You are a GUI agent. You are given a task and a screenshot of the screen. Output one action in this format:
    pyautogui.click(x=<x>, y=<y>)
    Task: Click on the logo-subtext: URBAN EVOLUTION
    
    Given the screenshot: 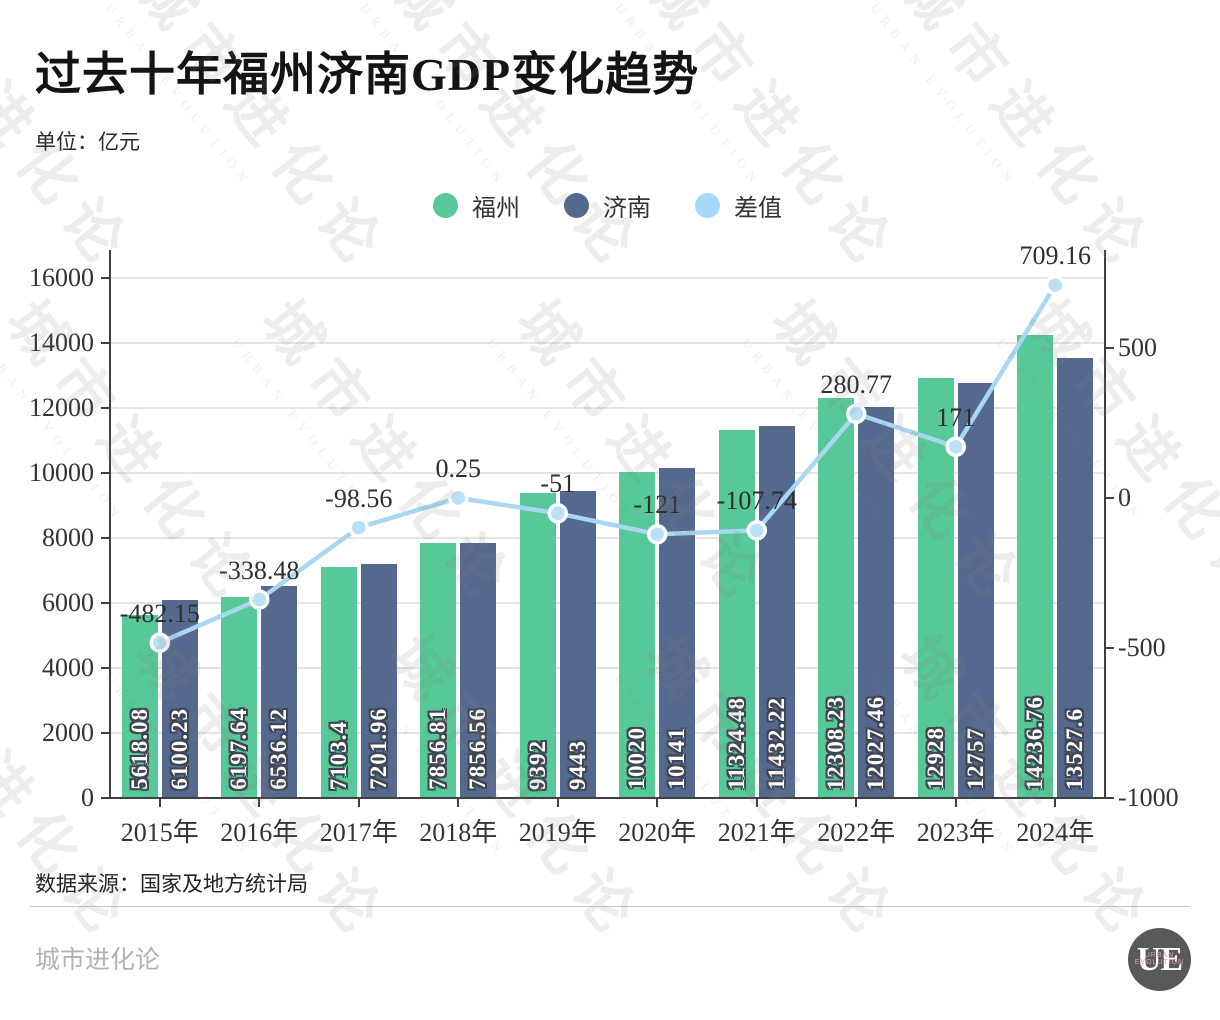 What is the action you would take?
    pyautogui.click(x=1159, y=959)
    